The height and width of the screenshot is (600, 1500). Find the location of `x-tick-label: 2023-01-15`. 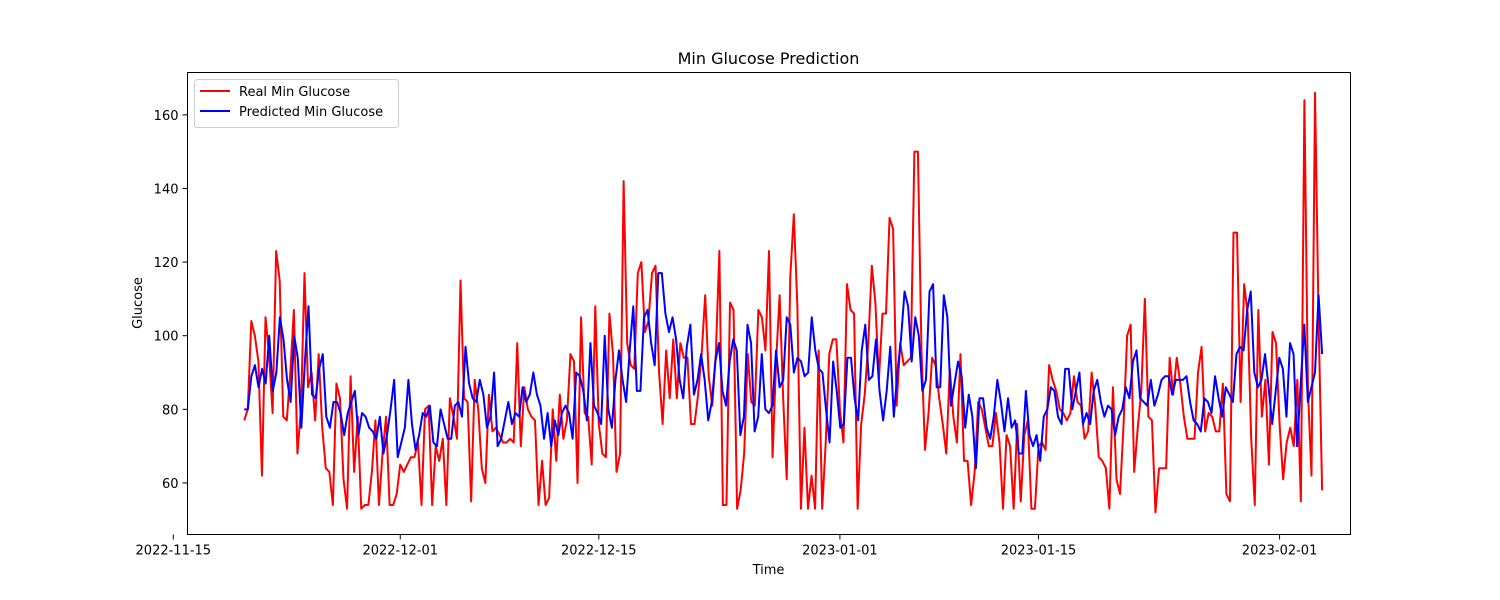

x-tick-label: 2023-01-15 is located at coordinates (1039, 551).